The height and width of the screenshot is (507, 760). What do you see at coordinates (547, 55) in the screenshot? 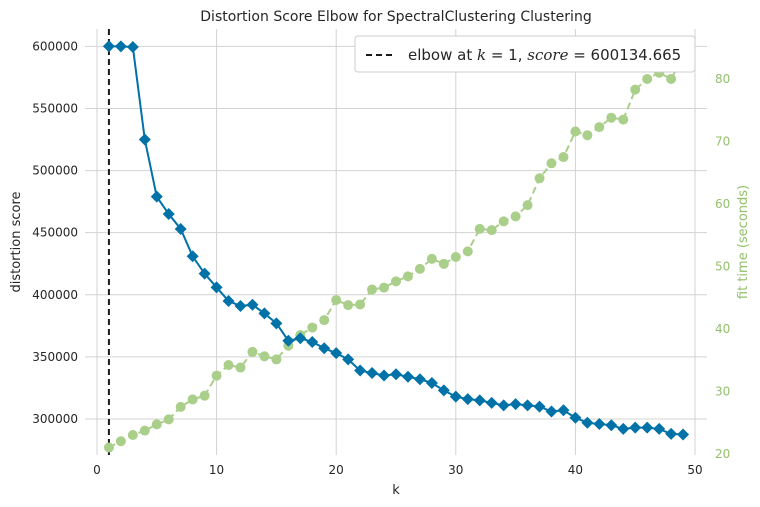
I see `legend-label-score: score` at bounding box center [547, 55].